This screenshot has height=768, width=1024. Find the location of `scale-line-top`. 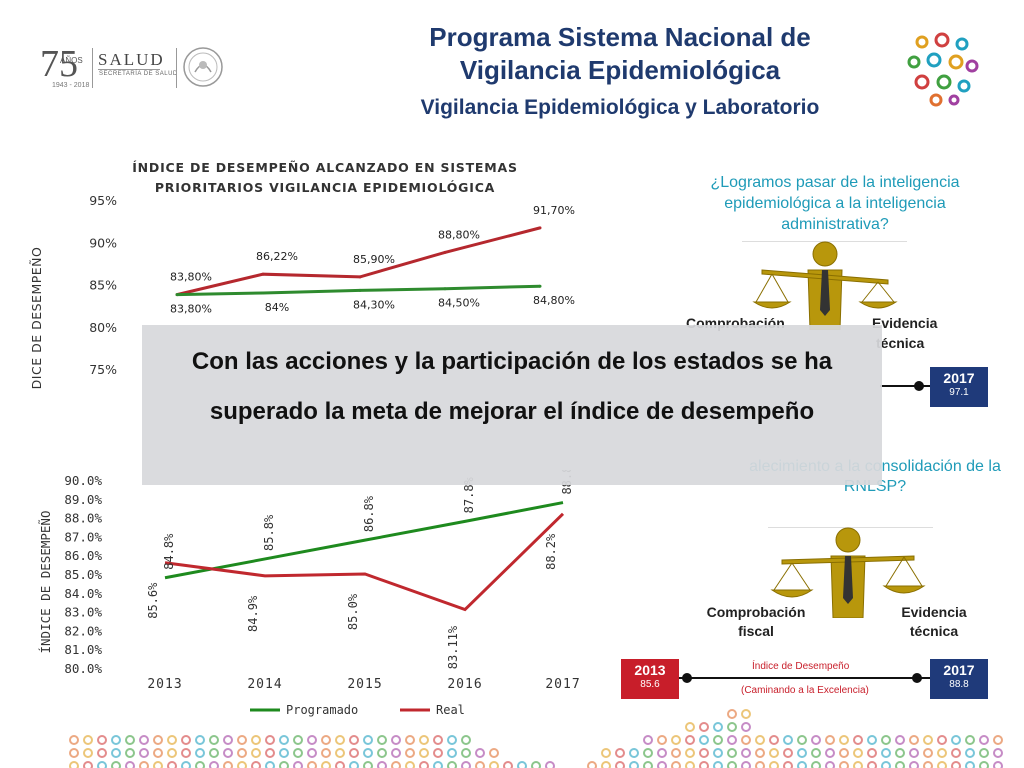

scale-line-top is located at coordinates (905, 386).